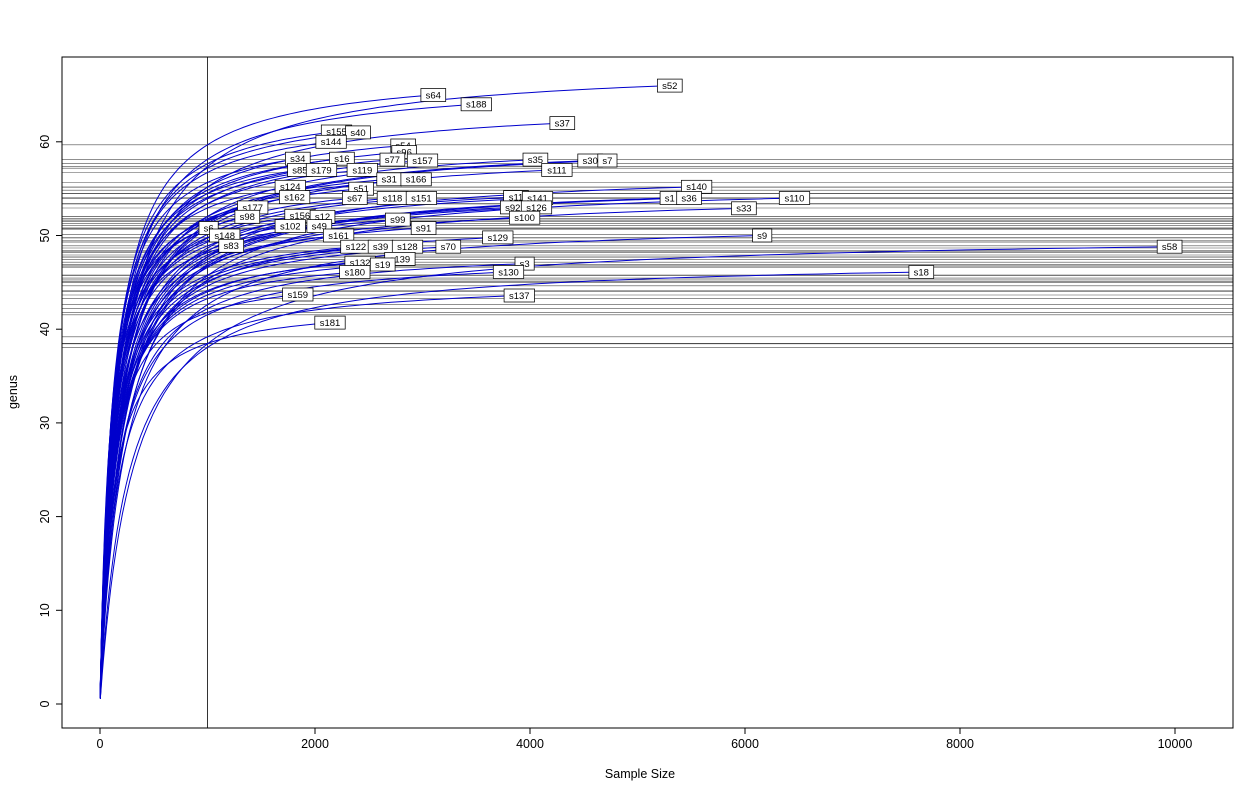  I want to click on sample-label-s34: s34, so click(297, 159).